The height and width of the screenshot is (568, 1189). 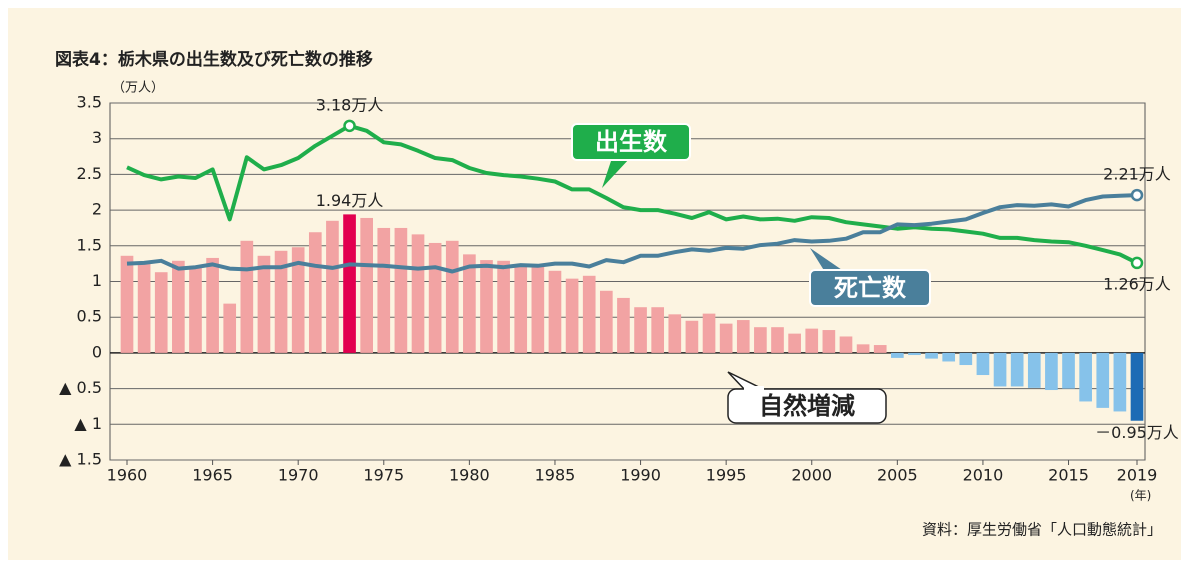 What do you see at coordinates (350, 200) in the screenshot?
I see `data-label: 1.94万人` at bounding box center [350, 200].